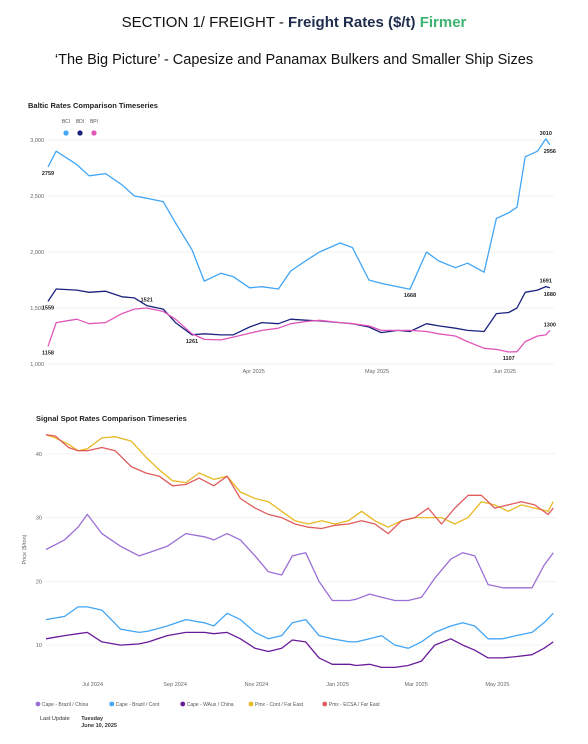 This screenshot has width=588, height=744. I want to click on data-label: 1261, so click(192, 342).